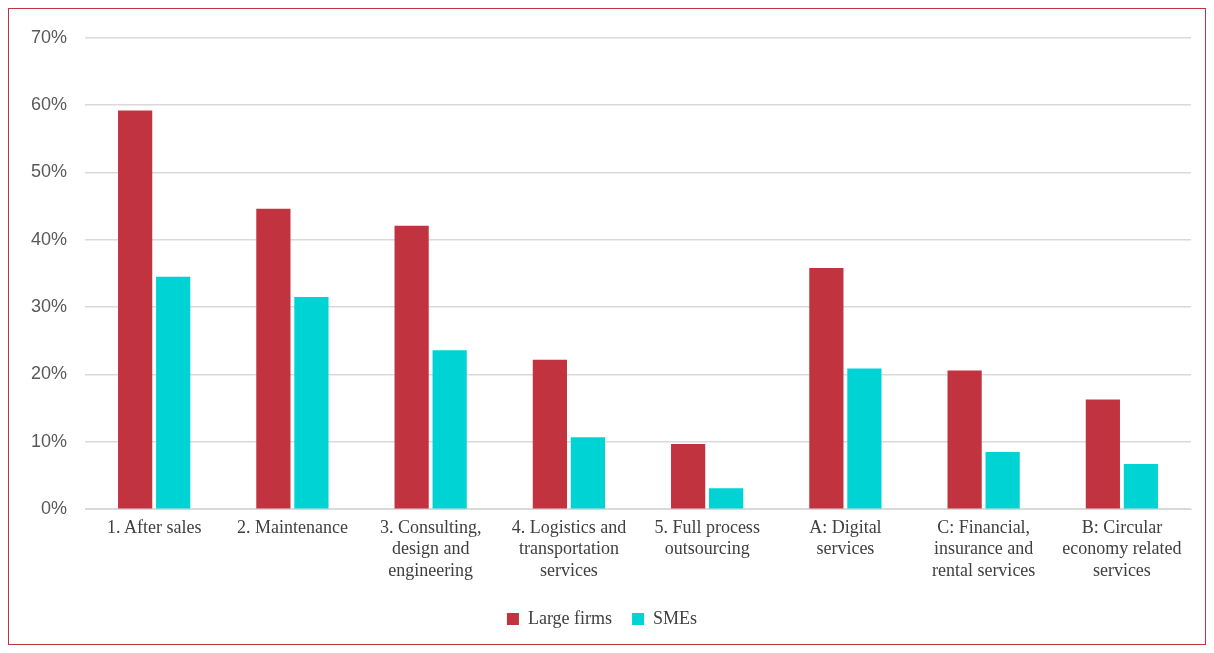 The height and width of the screenshot is (653, 1214). Describe the element at coordinates (570, 617) in the screenshot. I see `legend-label: Large firms` at that location.